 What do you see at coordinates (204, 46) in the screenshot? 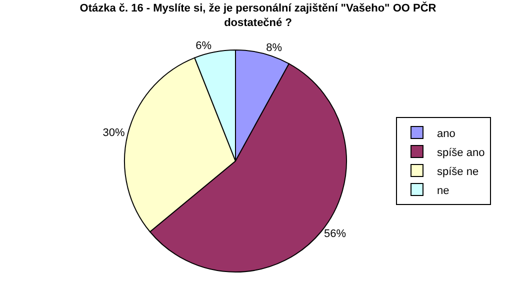
I see `data-label: 6%` at bounding box center [204, 46].